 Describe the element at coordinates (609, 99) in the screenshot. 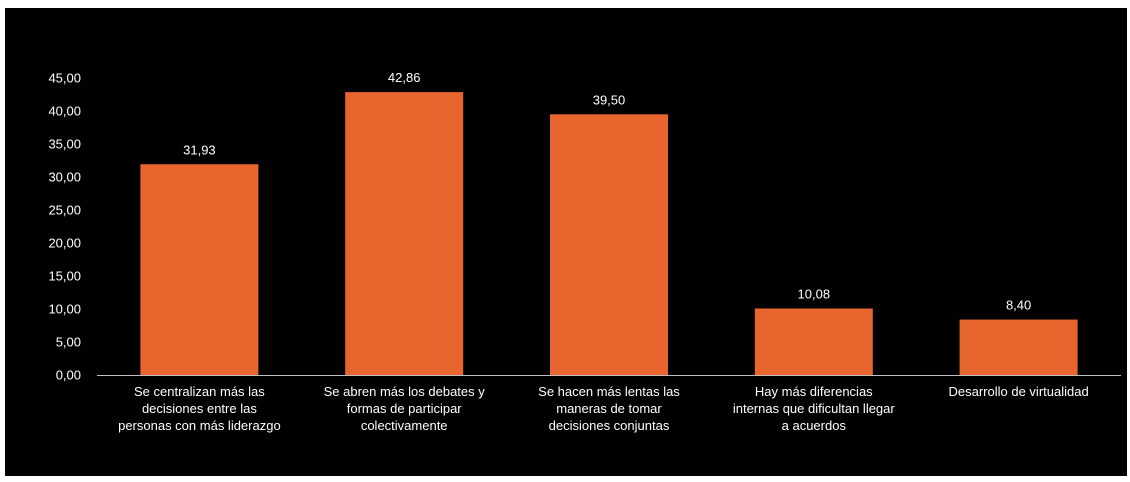

I see `data-label: 39,50` at that location.